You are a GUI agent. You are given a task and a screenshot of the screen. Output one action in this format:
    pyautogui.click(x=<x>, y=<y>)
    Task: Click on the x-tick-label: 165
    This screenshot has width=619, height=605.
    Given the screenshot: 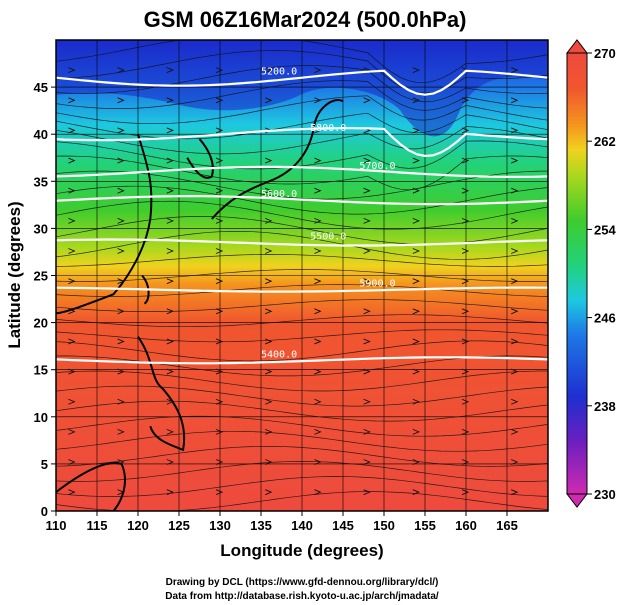 What is the action you would take?
    pyautogui.click(x=507, y=525)
    